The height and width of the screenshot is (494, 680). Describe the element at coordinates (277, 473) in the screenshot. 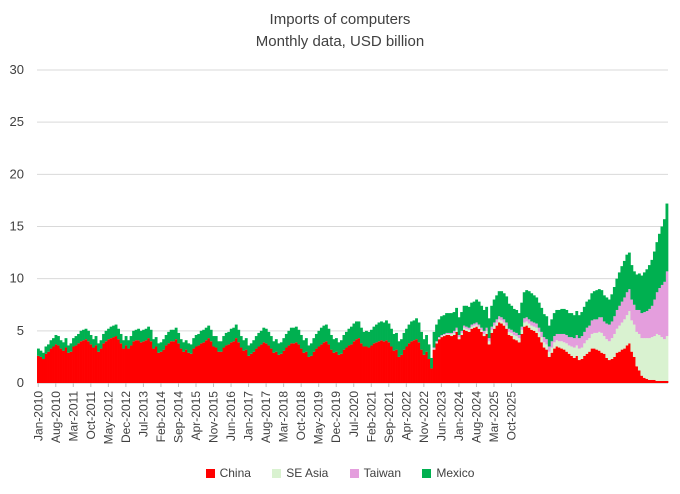

I see `legend-swatch-se-asia` at that location.